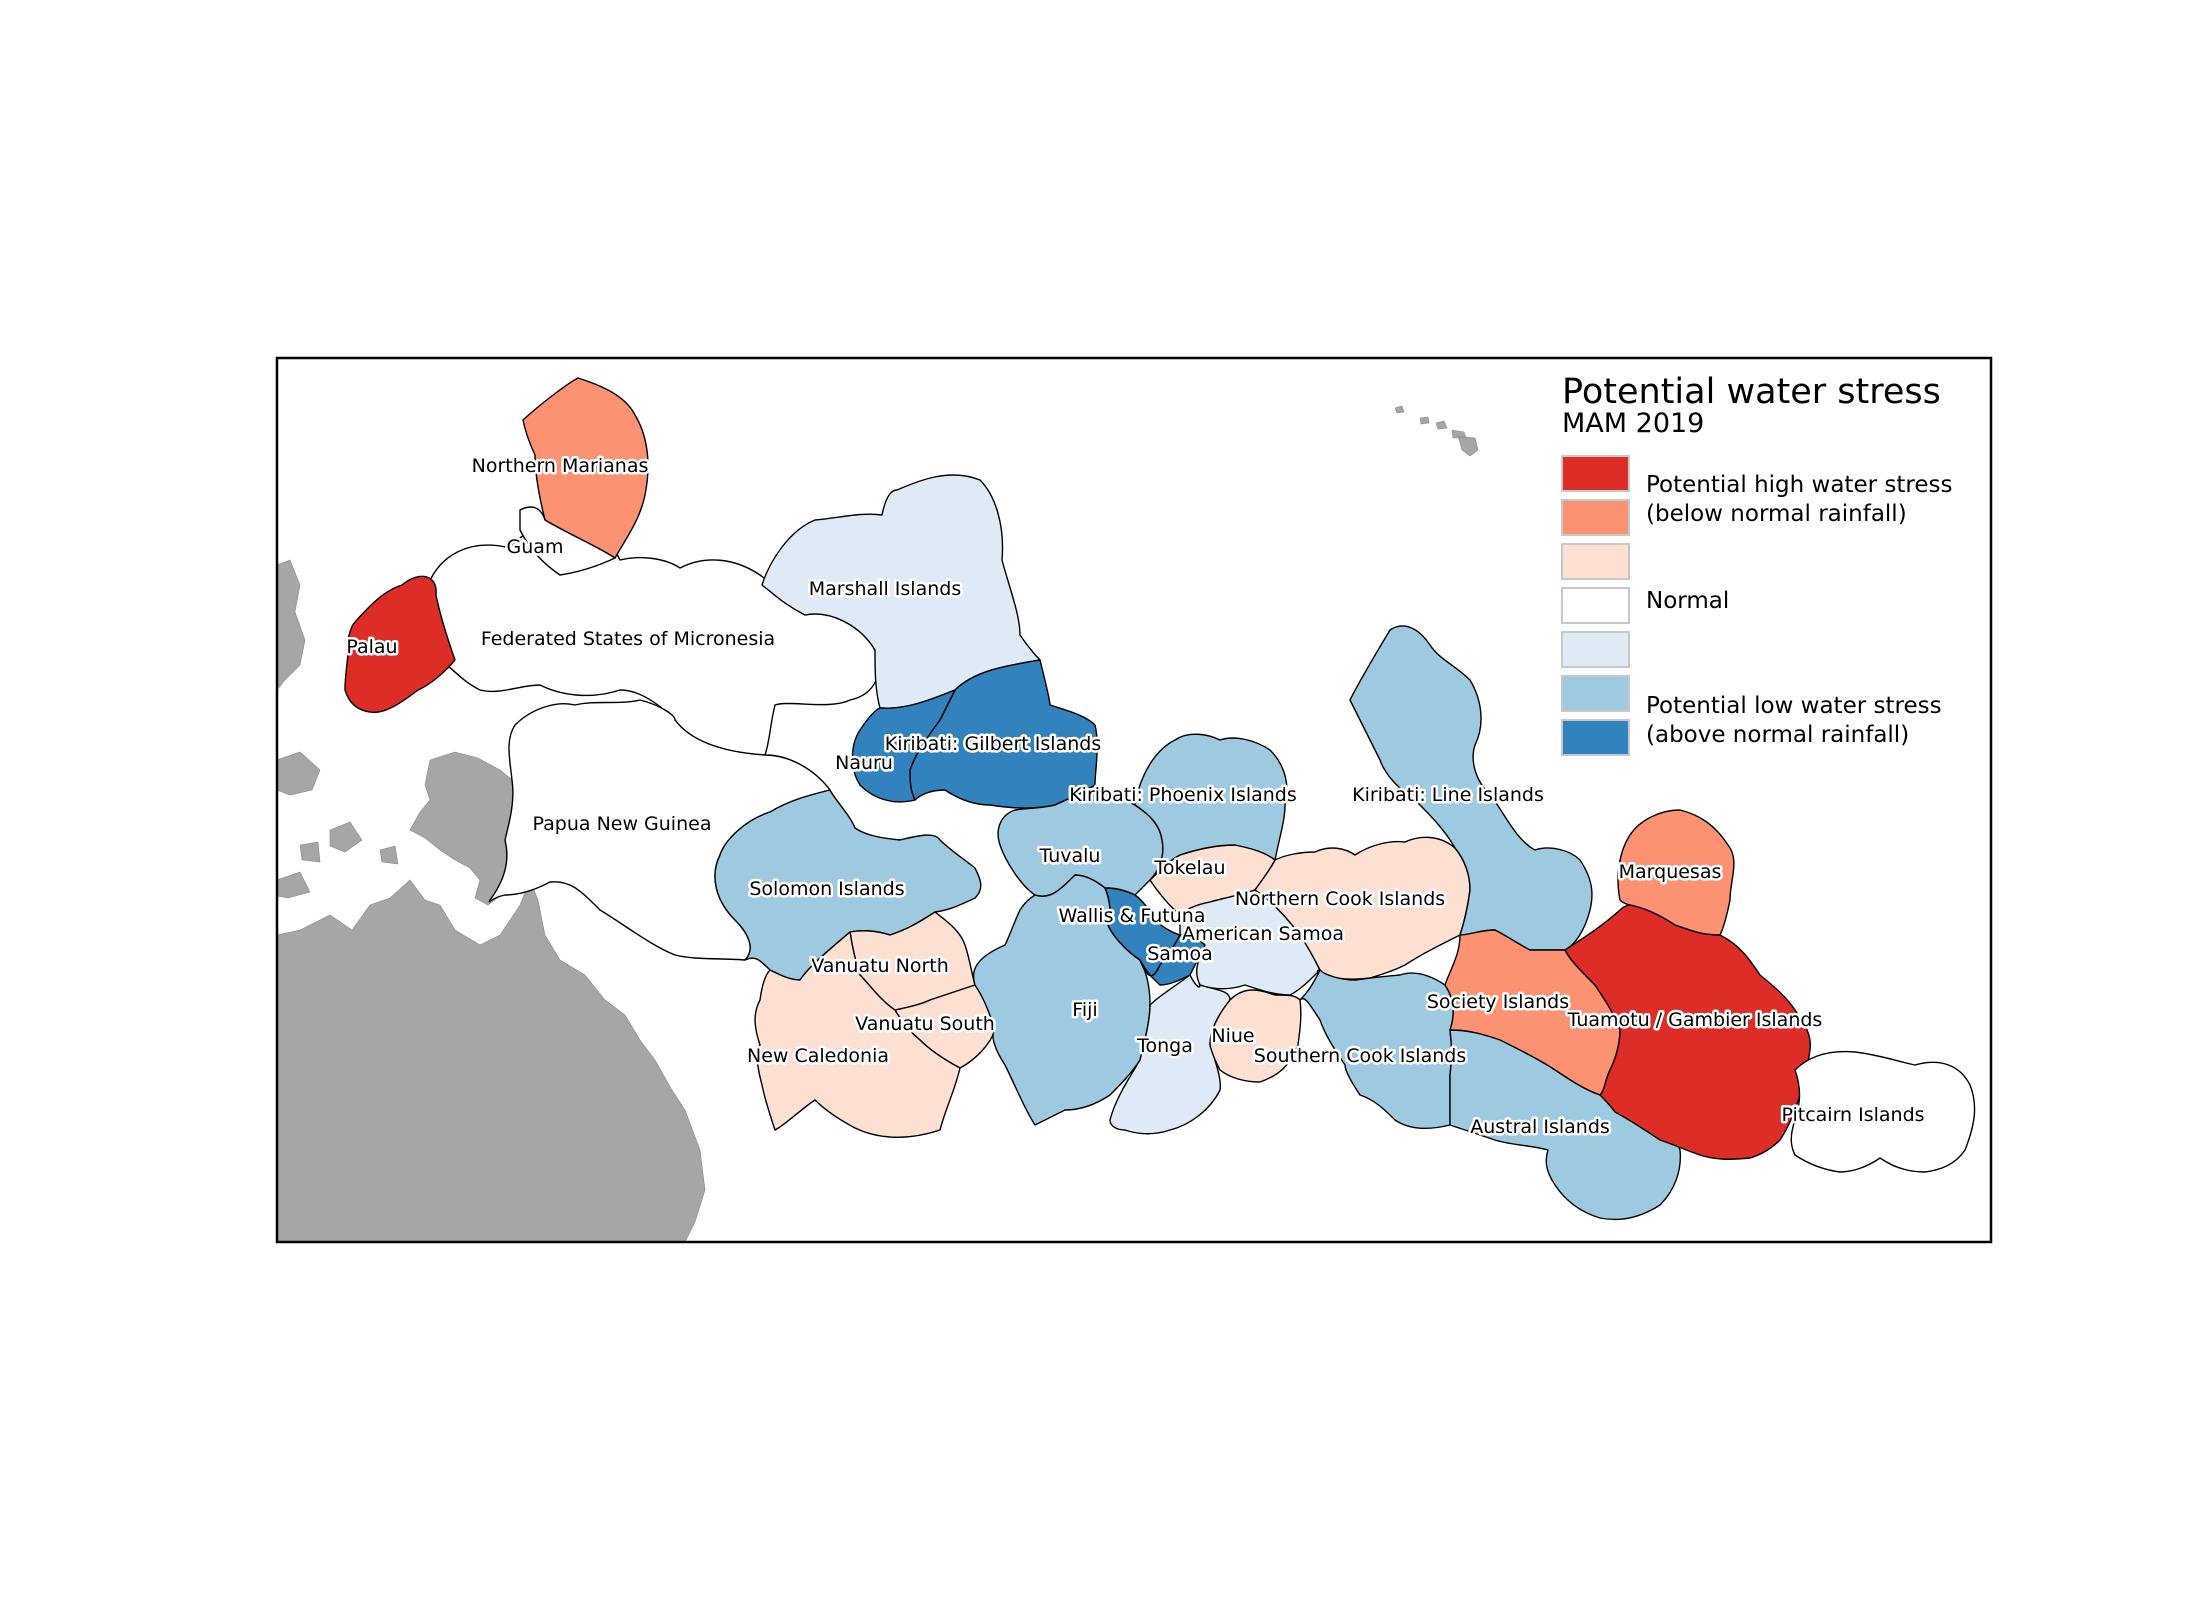 The width and height of the screenshot is (2200, 1600). What do you see at coordinates (1595, 693) in the screenshot?
I see `legend-swatch-low-stress` at bounding box center [1595, 693].